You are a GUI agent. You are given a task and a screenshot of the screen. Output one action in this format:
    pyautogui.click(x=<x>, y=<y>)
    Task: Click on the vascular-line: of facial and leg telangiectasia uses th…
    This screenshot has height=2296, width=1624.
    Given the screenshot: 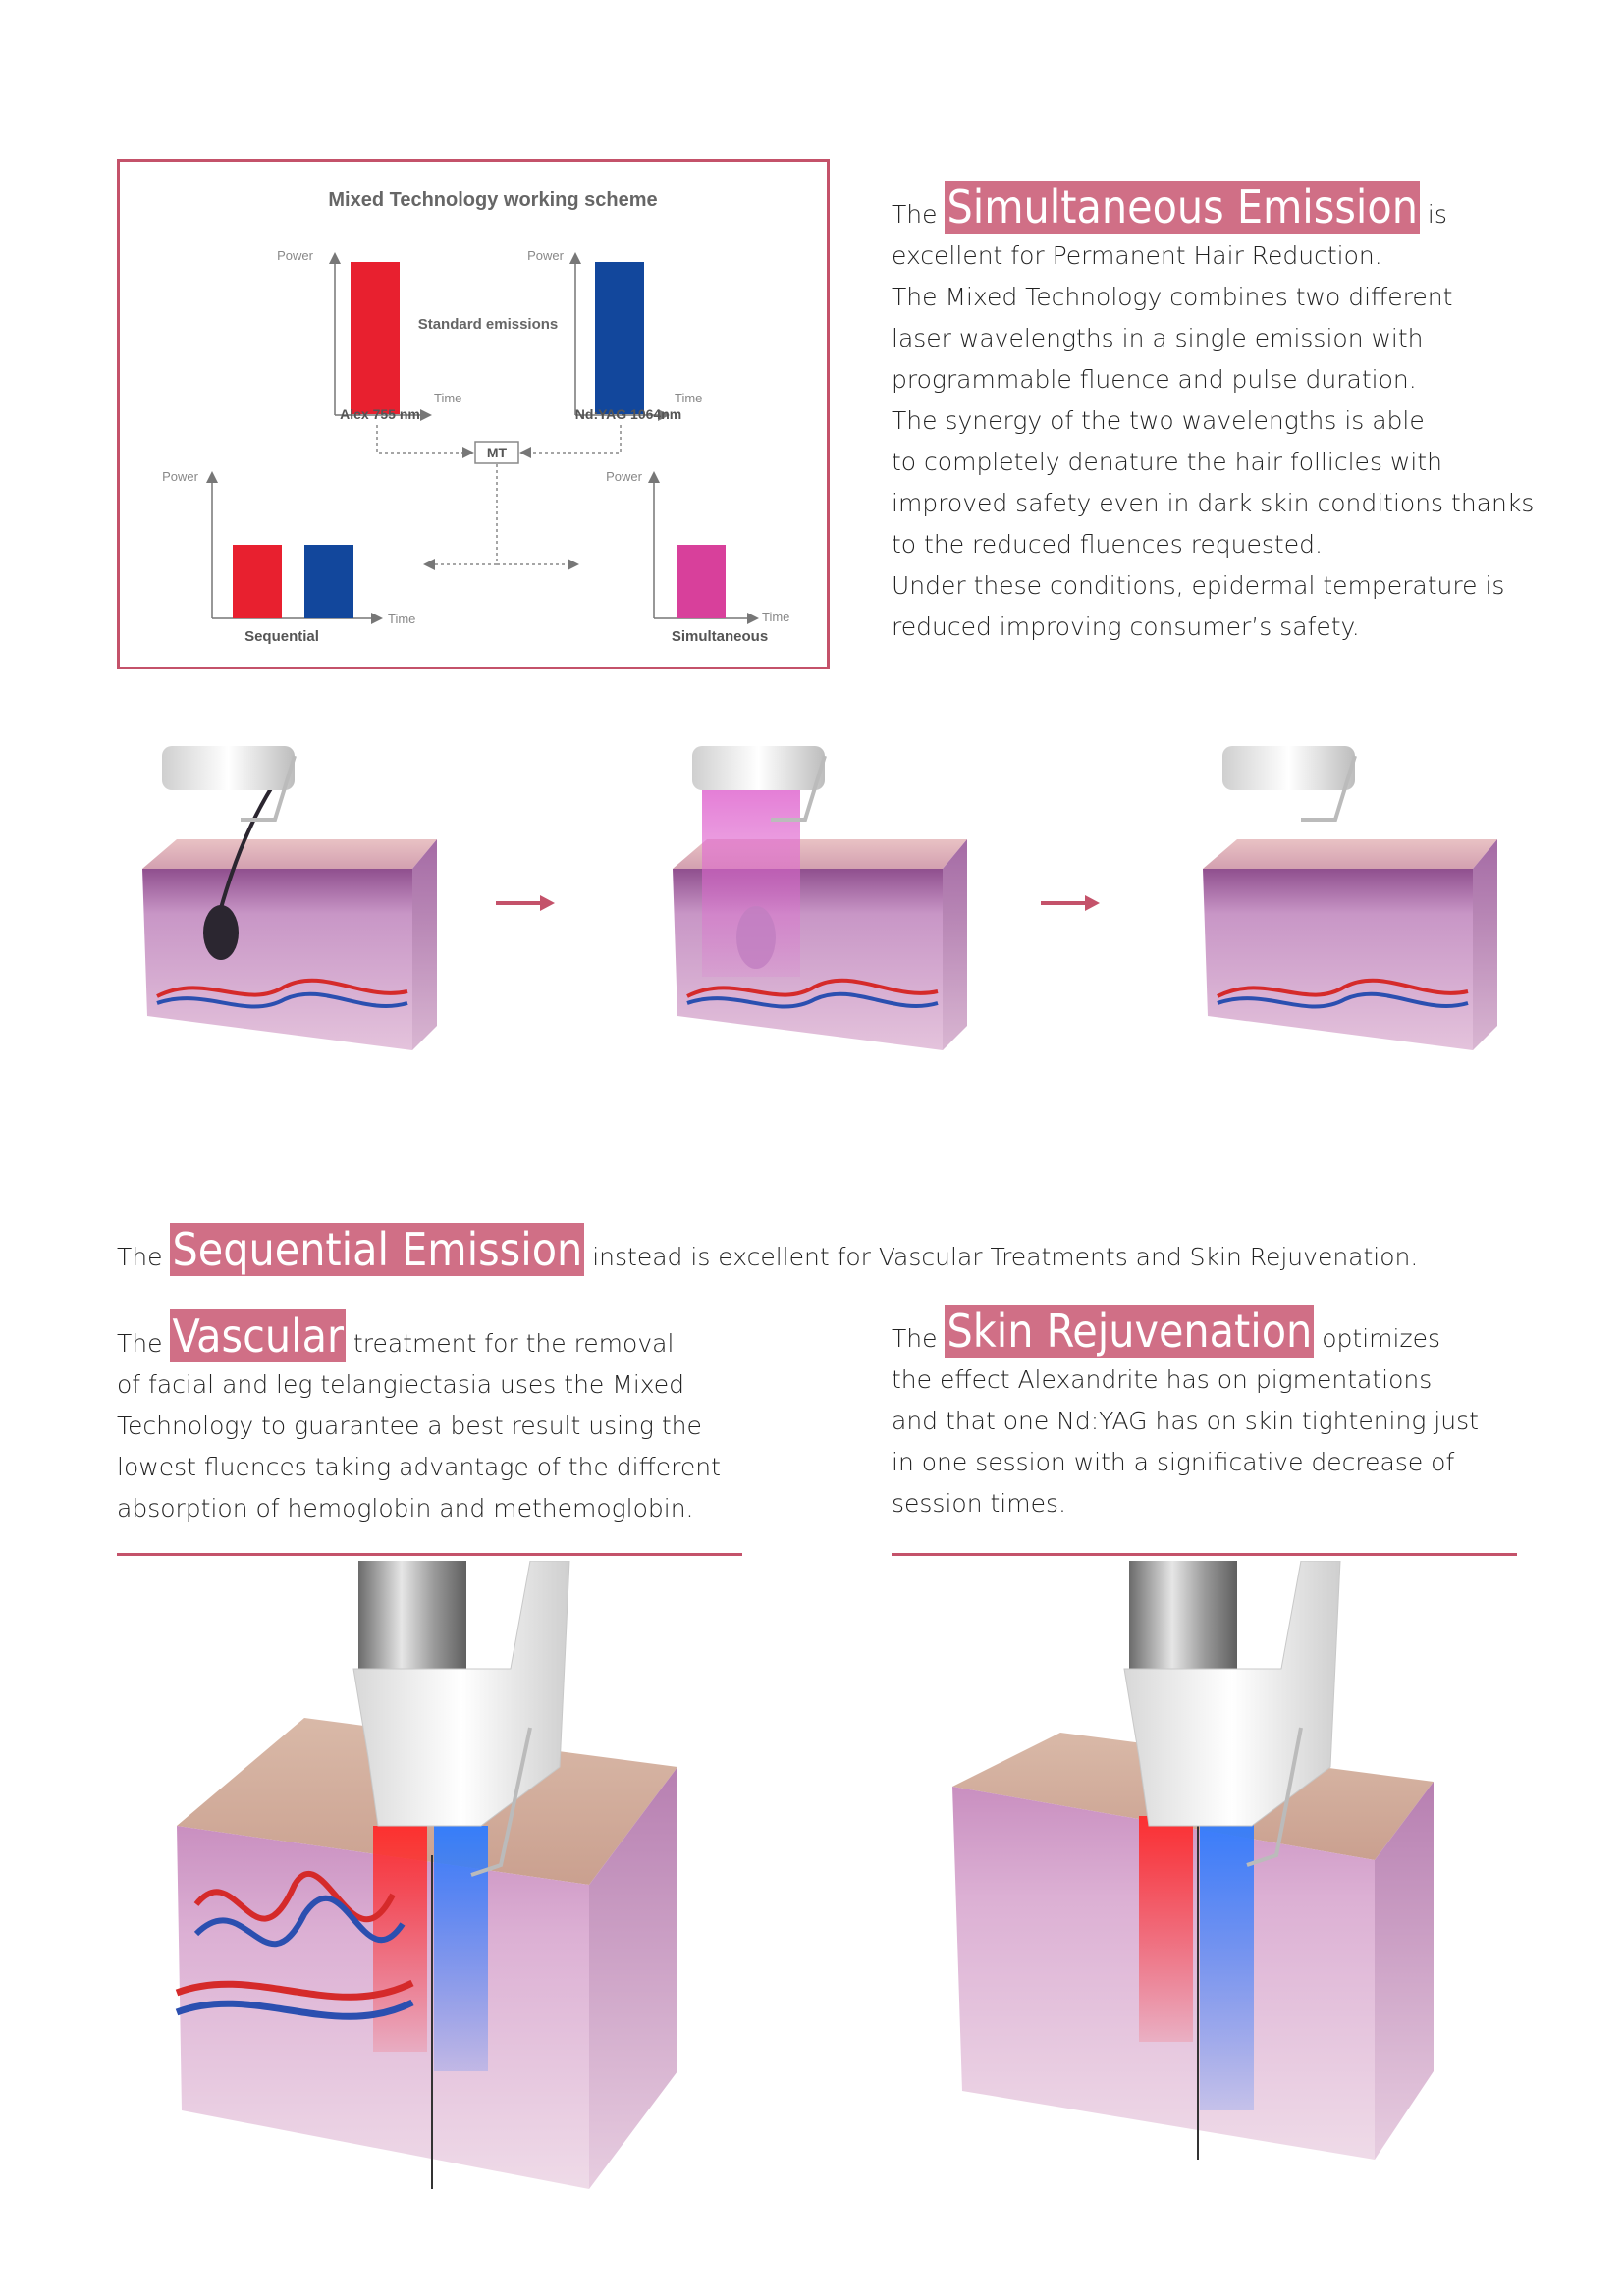 What is the action you would take?
    pyautogui.click(x=401, y=1384)
    